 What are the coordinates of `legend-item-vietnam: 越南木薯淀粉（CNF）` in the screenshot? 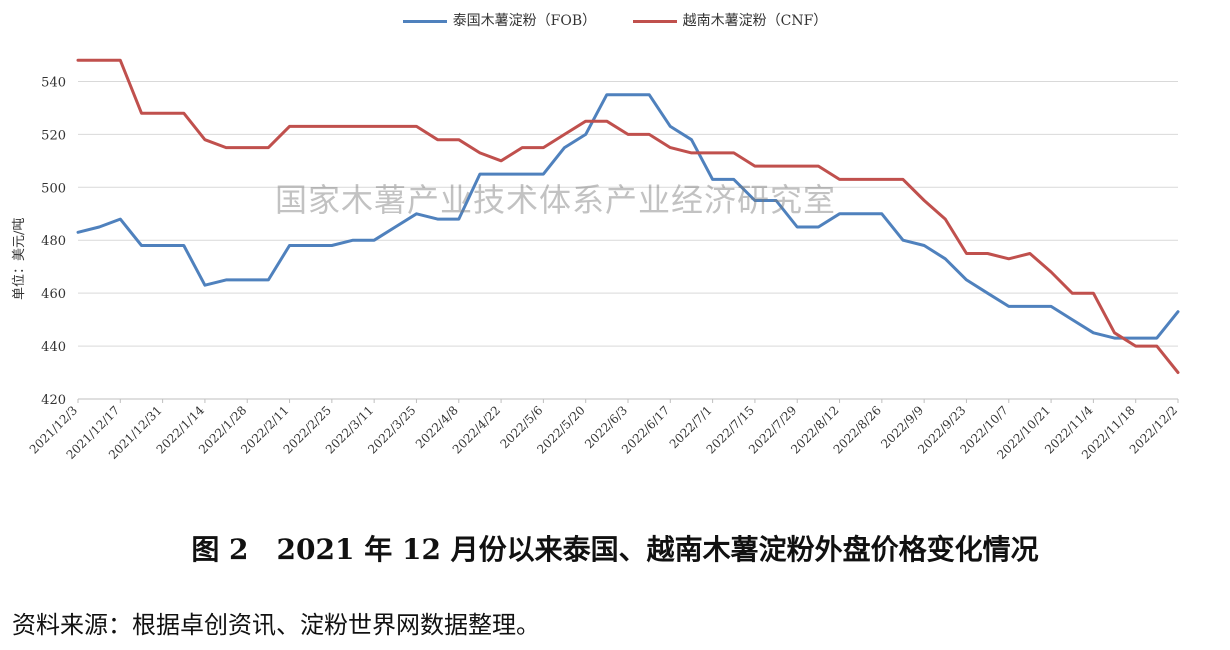 It's located at (730, 20).